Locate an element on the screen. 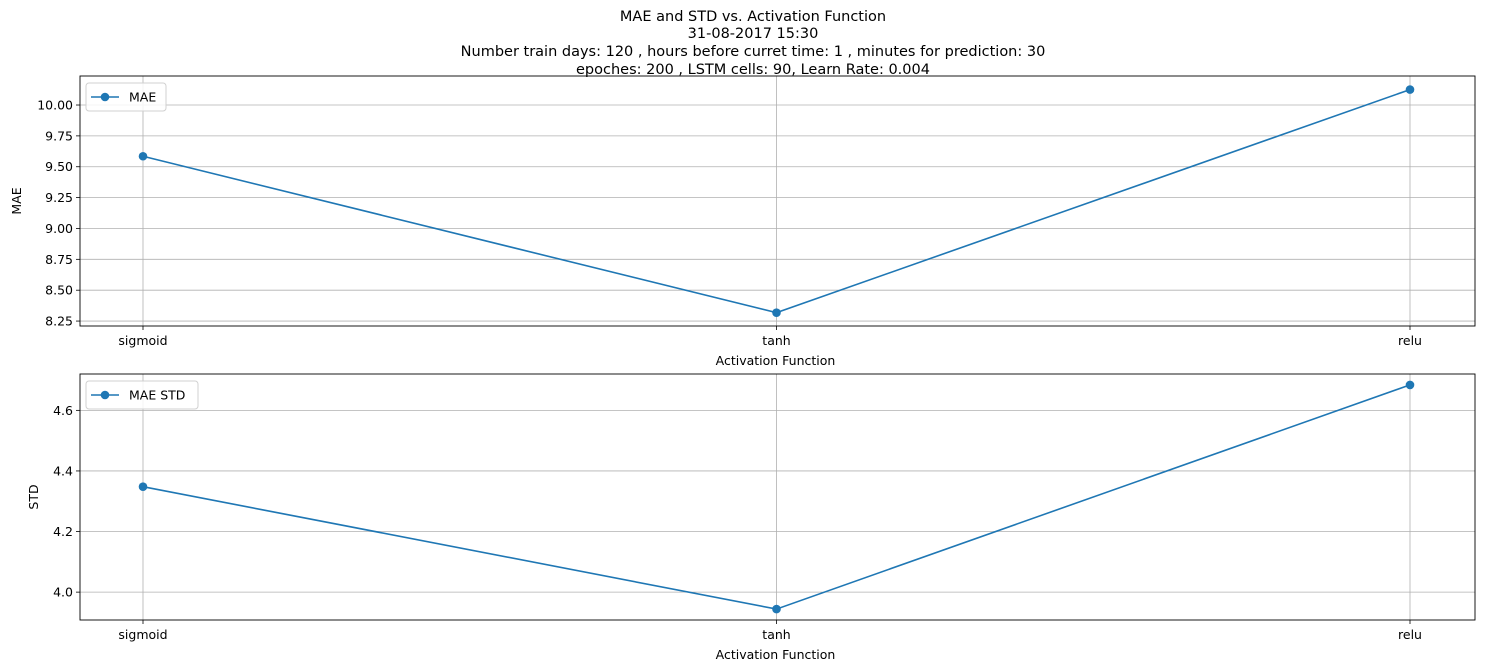 The image size is (1487, 672). mae-ytick-label: 9.25 is located at coordinates (59, 197).